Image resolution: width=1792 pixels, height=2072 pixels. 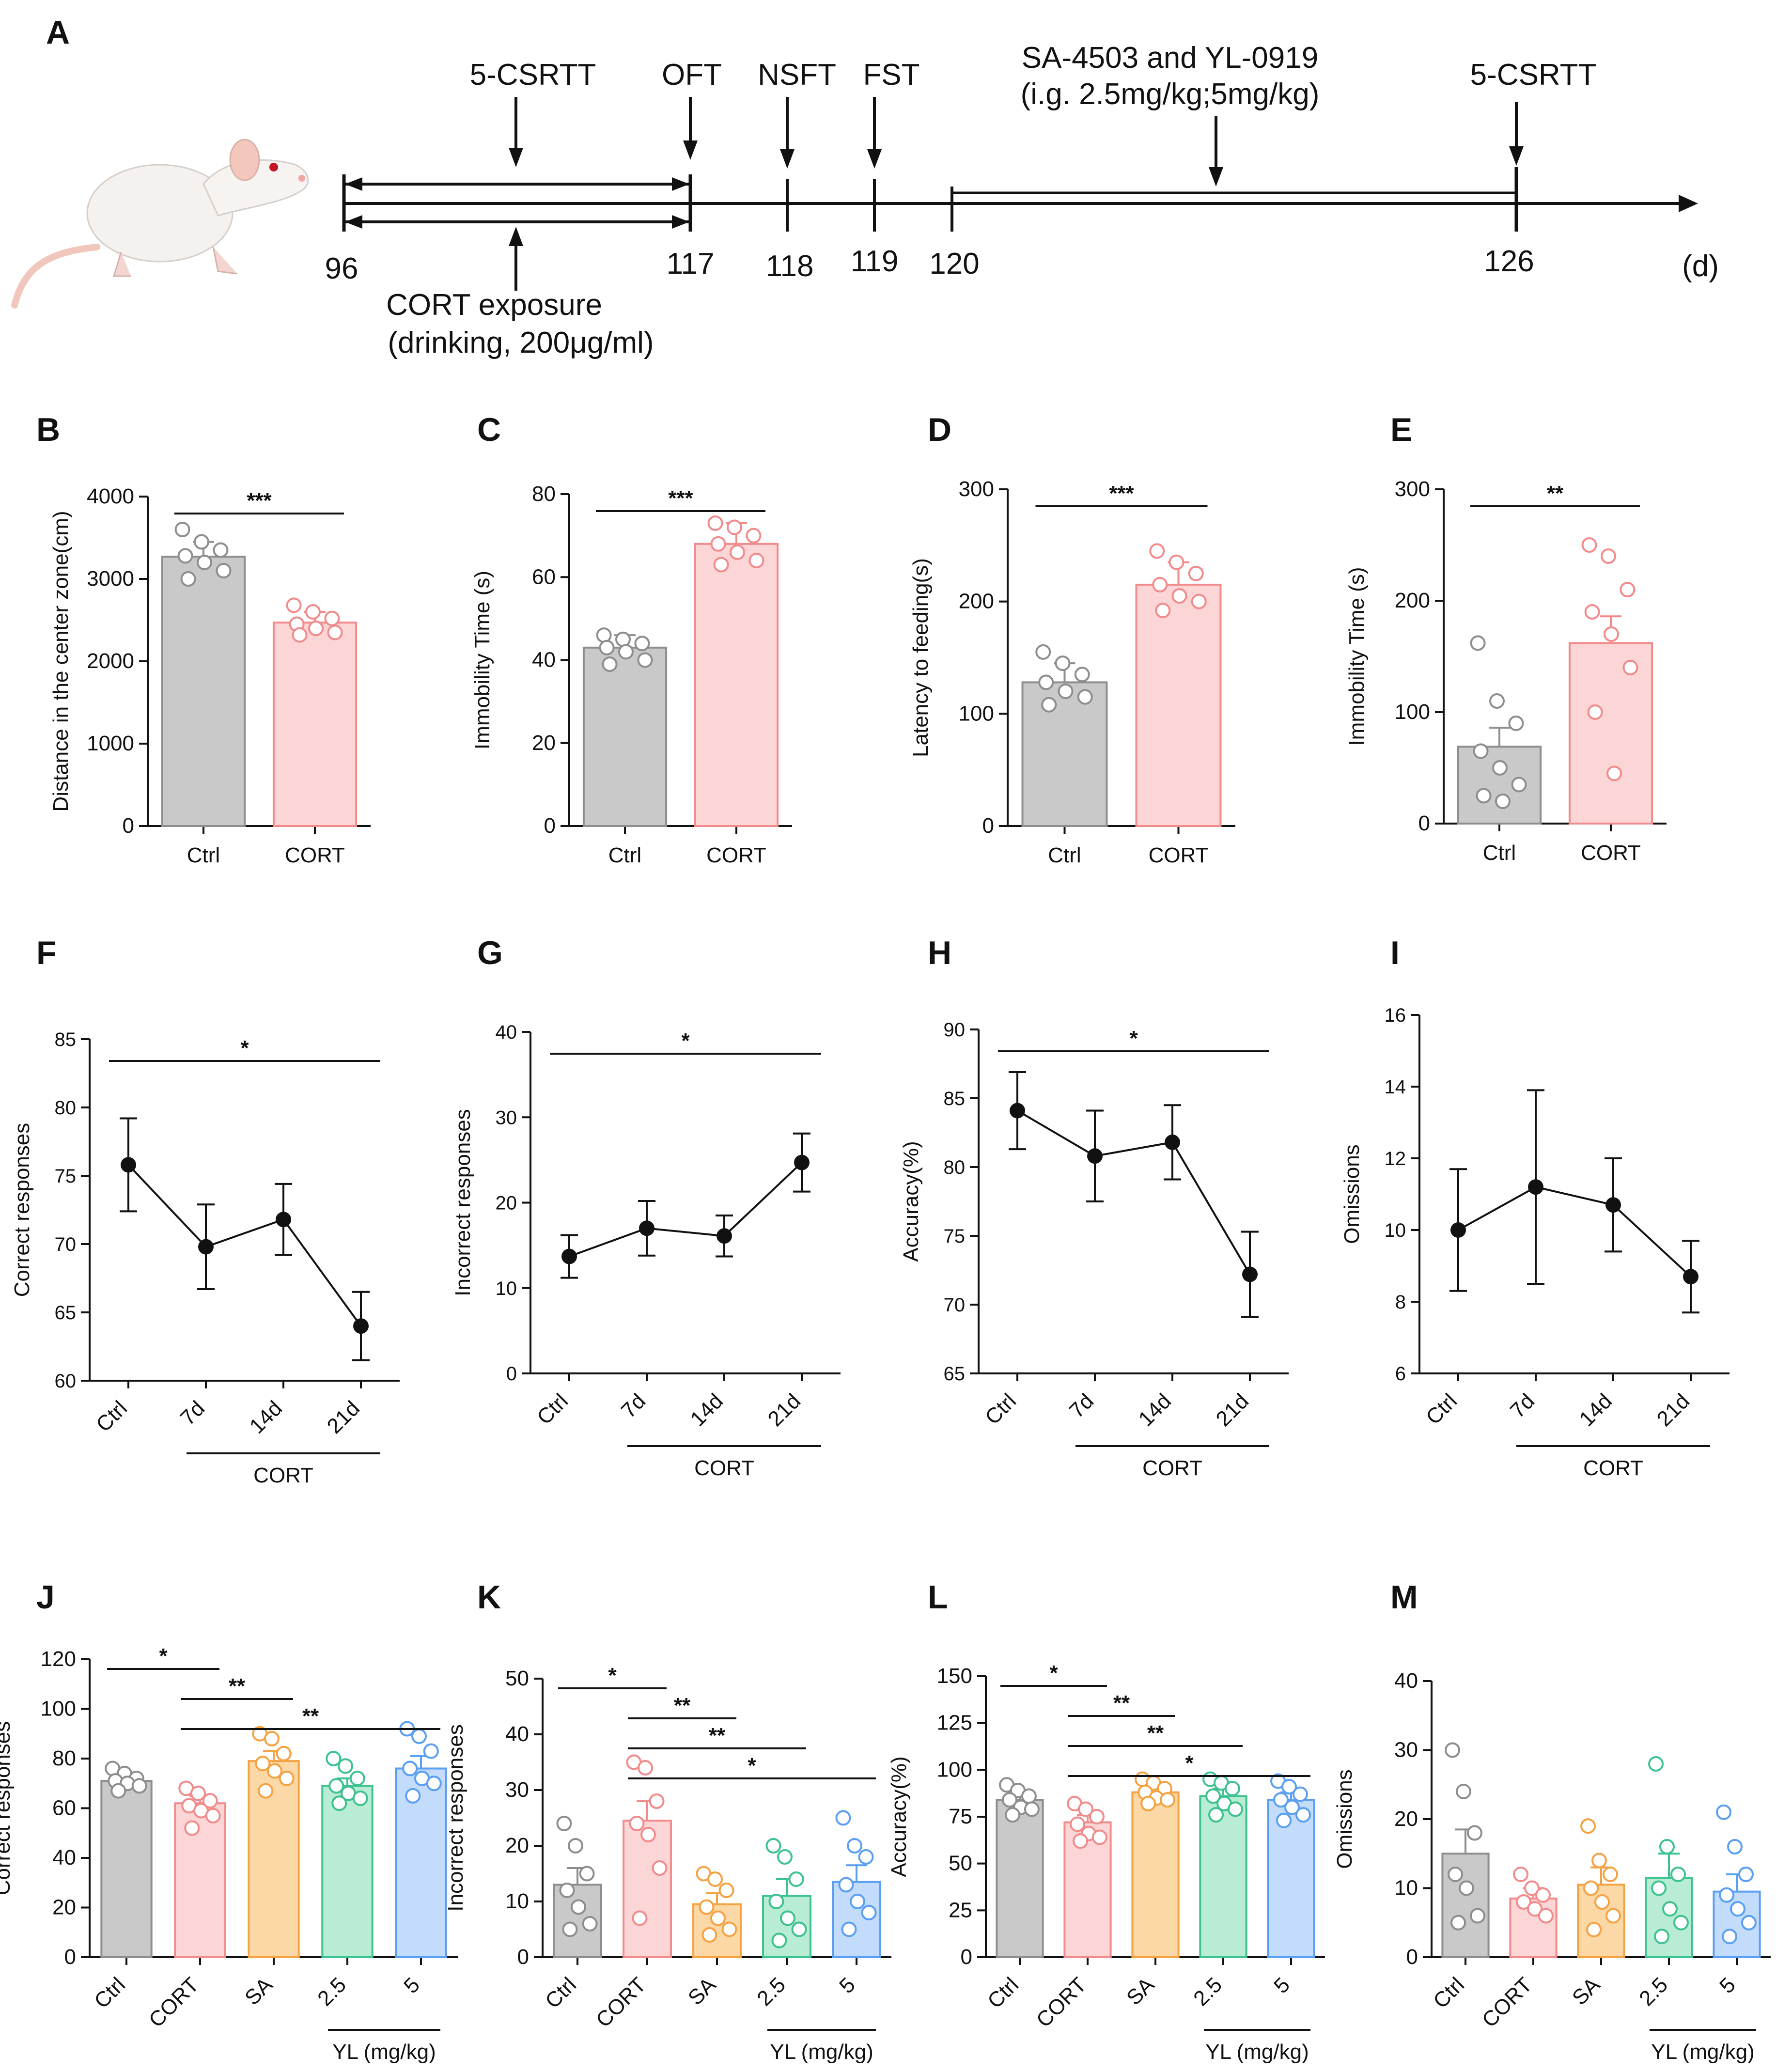 What do you see at coordinates (821, 2052) in the screenshot?
I see `group-label-k: YL (mg/kg)` at bounding box center [821, 2052].